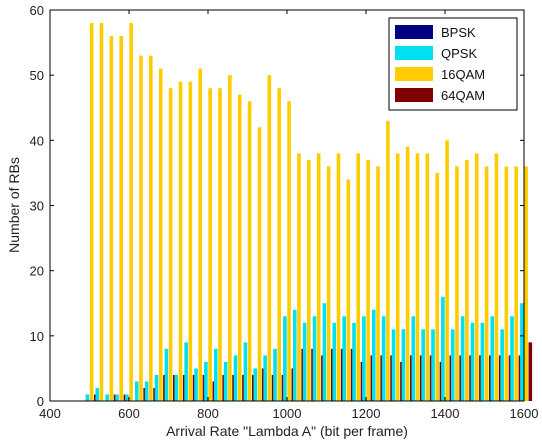  Describe the element at coordinates (440, 64) in the screenshot. I see `legend-items: BPSK QPSK 16QAM 64QAM` at that location.